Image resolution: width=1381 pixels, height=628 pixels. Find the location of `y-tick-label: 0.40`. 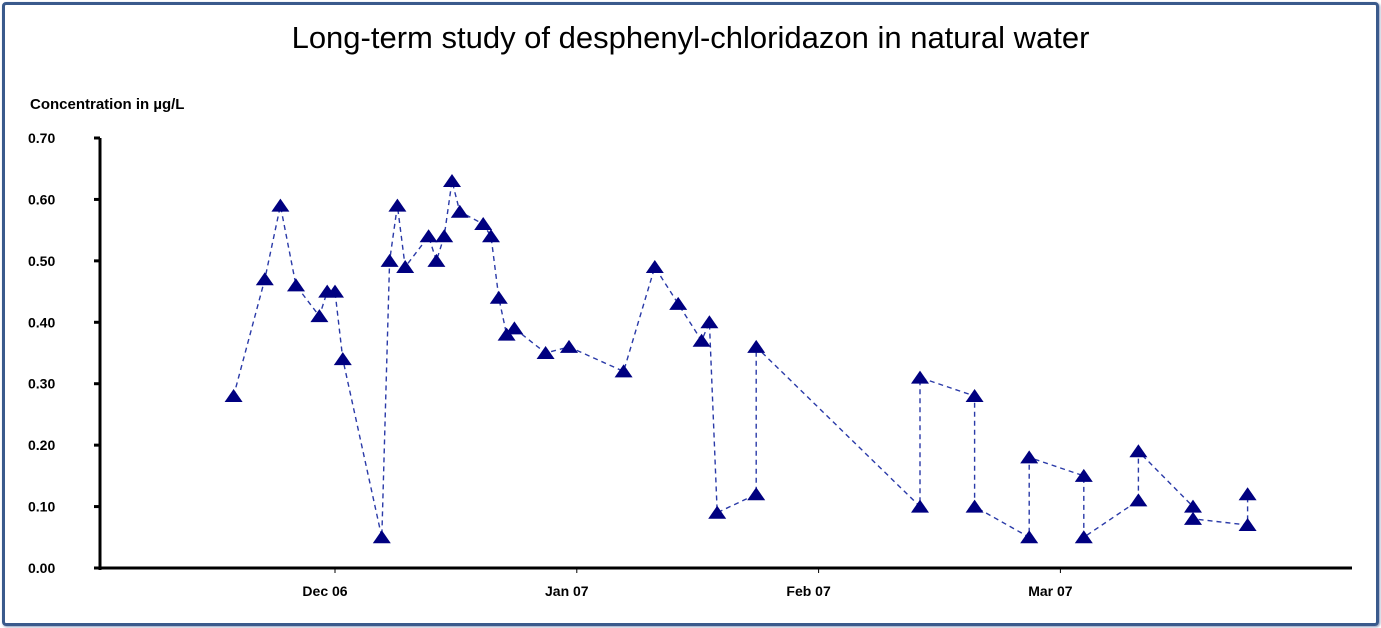

y-tick-label: 0.40 is located at coordinates (41, 322).